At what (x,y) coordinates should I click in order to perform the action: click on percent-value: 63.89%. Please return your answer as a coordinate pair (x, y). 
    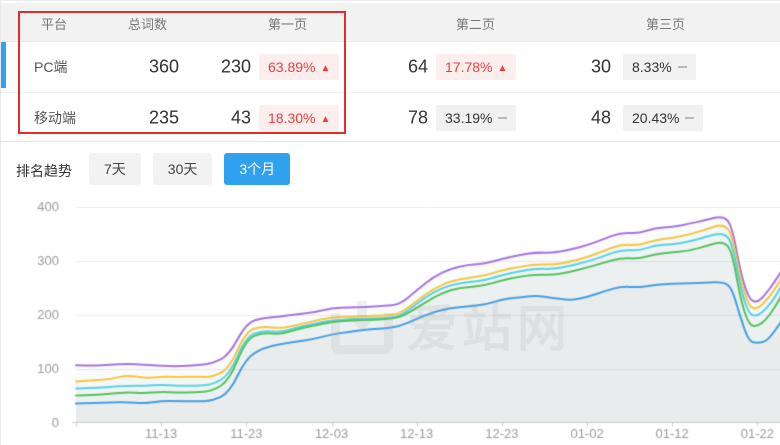
    Looking at the image, I should click on (292, 67).